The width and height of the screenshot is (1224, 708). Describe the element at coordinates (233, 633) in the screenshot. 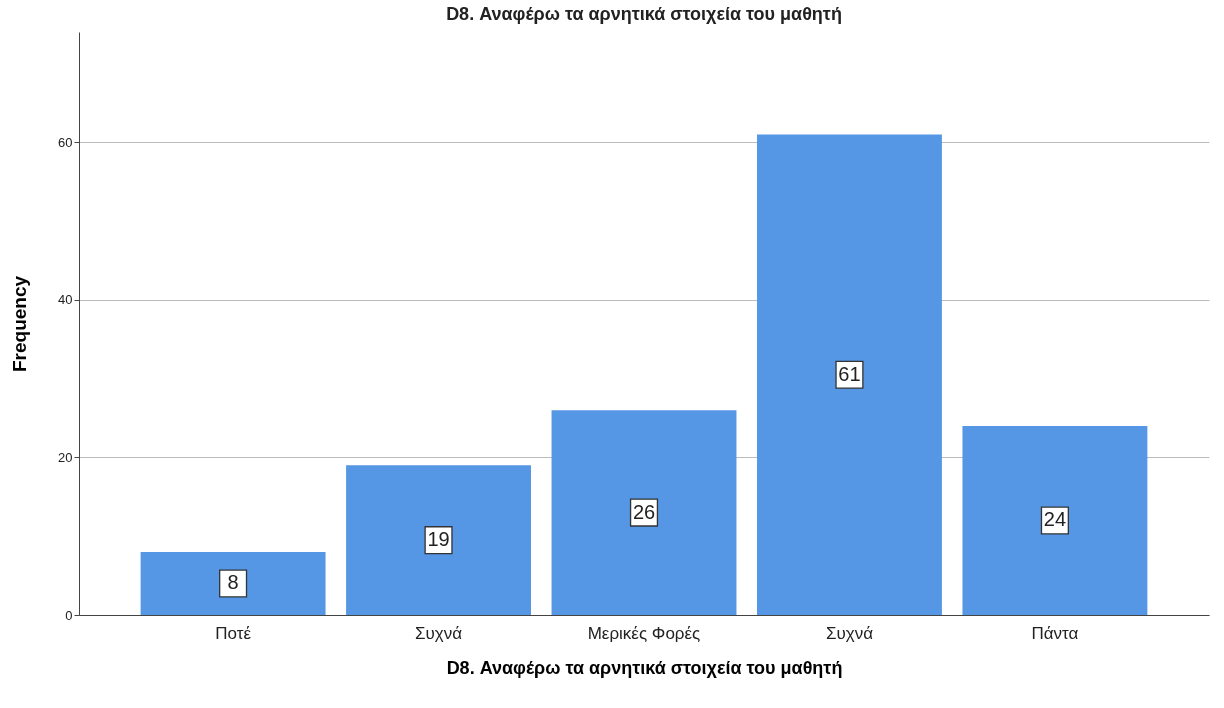

I see `x-tick-label: Ποτέ` at that location.